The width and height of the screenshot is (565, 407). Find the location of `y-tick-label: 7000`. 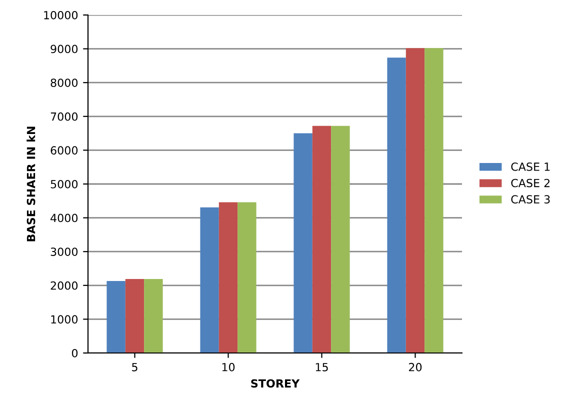

y-tick-label: 7000 is located at coordinates (64, 116).